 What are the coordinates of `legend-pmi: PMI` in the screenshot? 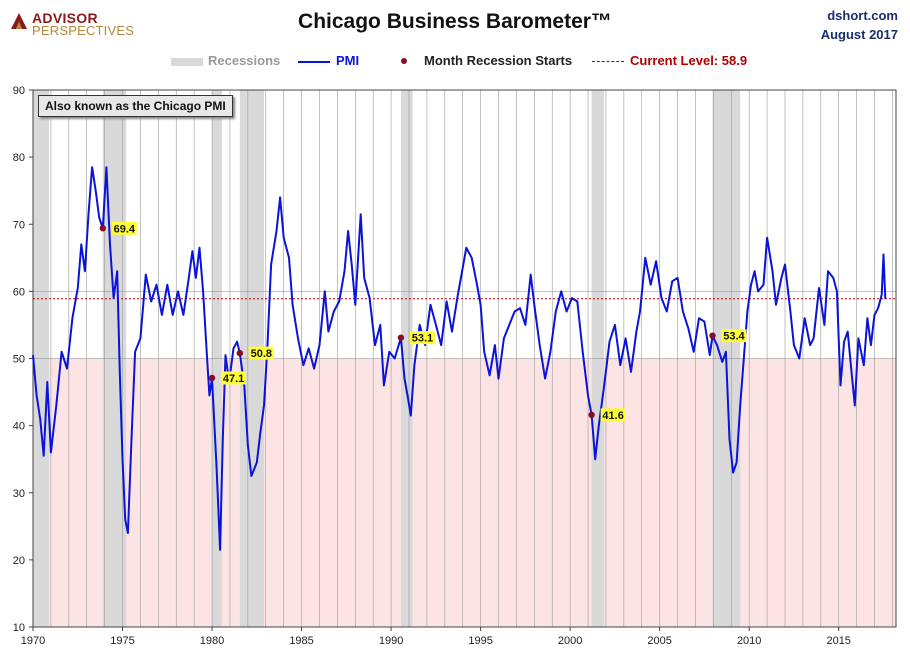 It's located at (348, 60).